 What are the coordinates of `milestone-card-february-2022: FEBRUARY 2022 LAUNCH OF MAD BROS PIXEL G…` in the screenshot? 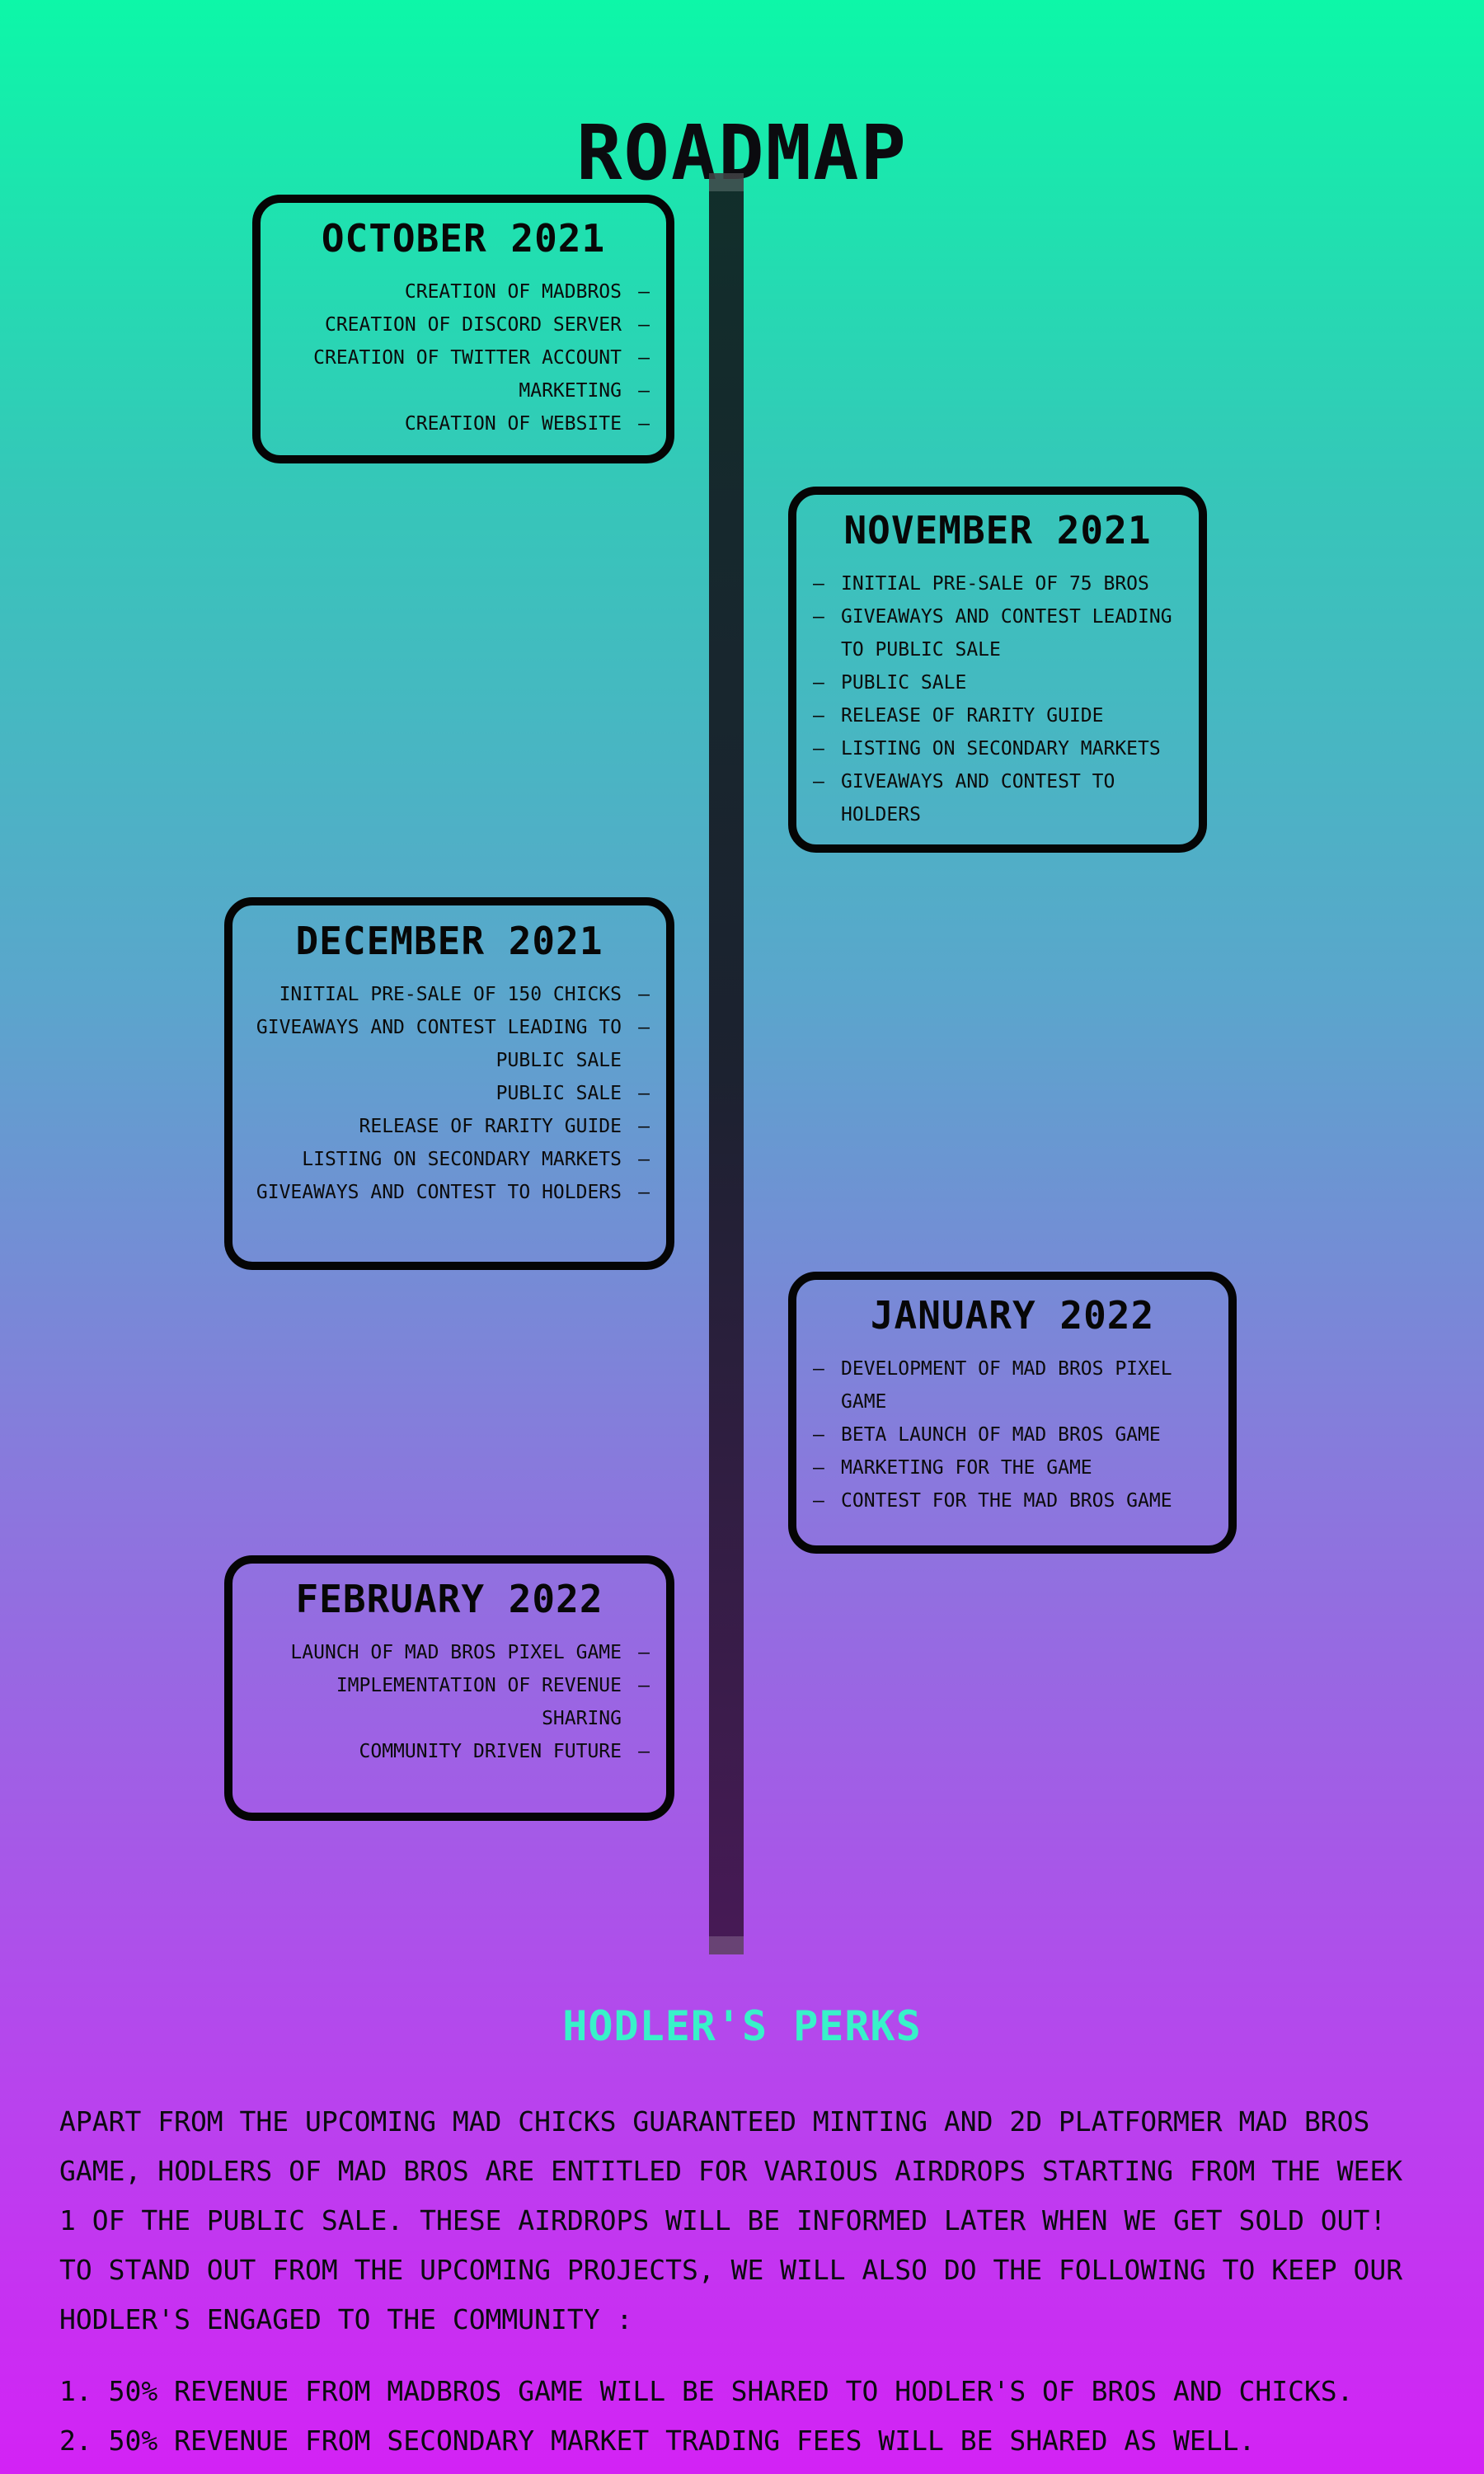 It's located at (449, 1688).